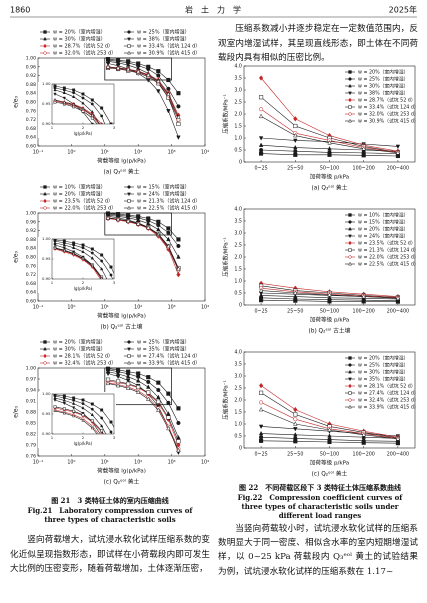 This screenshot has width=427, height=603. Describe the element at coordinates (31, 222) in the screenshot. I see `y-tick-label: 0.96` at that location.